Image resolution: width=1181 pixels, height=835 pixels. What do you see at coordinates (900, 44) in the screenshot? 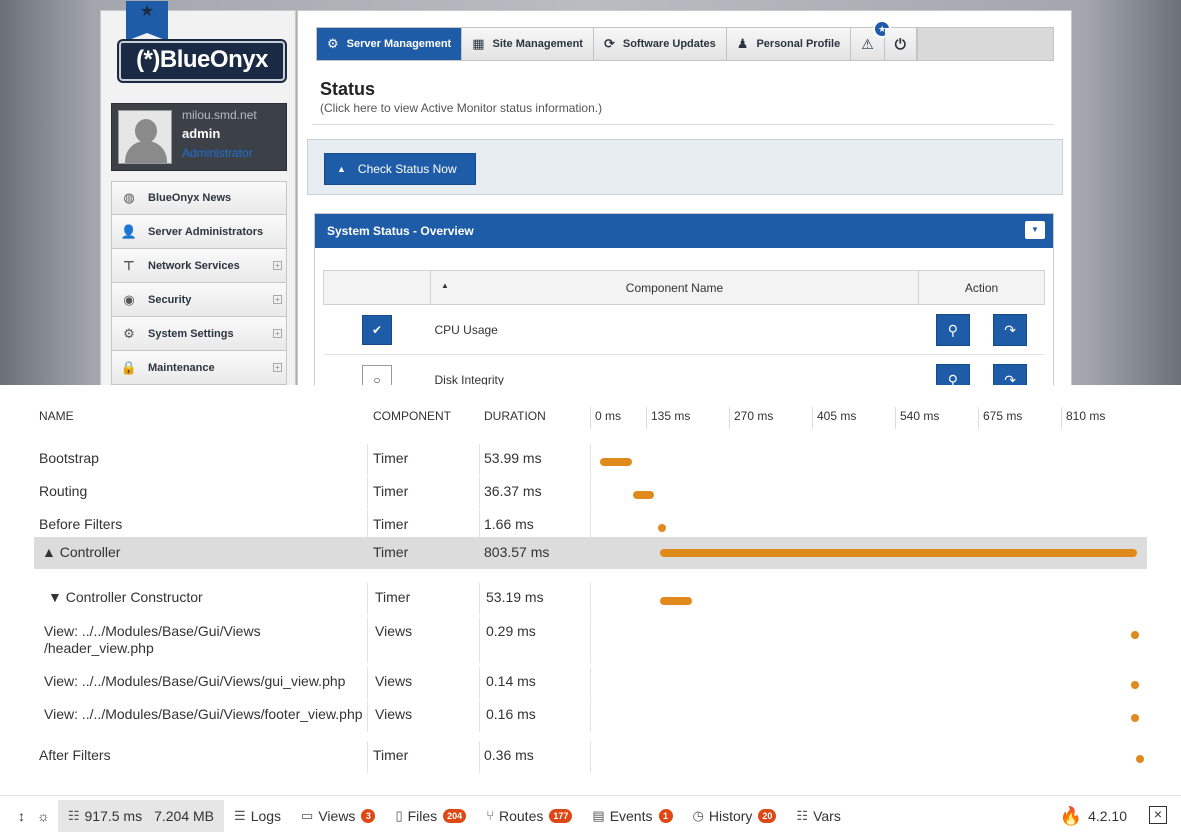
I see `logout-tab: ⏻` at bounding box center [900, 44].